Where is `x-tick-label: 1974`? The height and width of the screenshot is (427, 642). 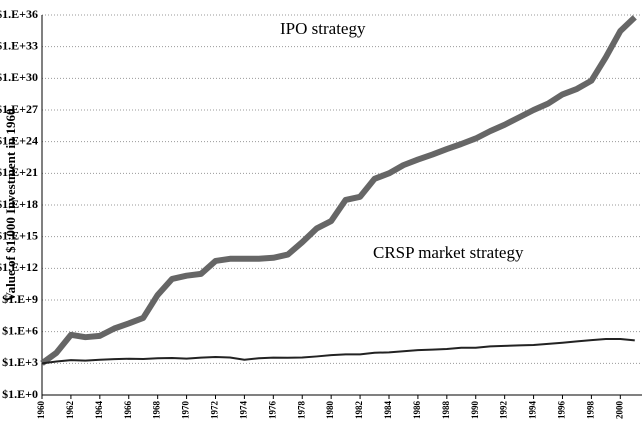 x-tick-label: 1974 is located at coordinates (243, 410).